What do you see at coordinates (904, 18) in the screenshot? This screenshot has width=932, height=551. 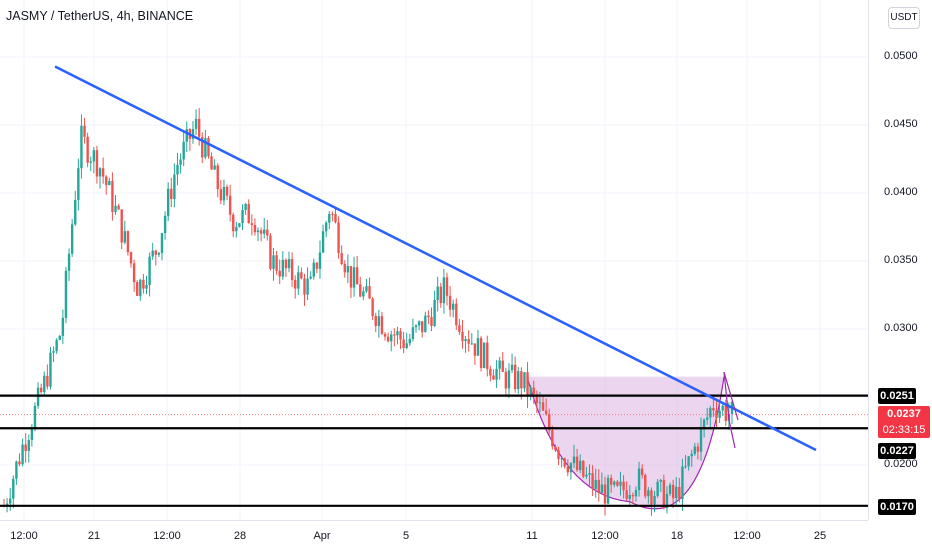 I see `currency-button: USDT` at bounding box center [904, 18].